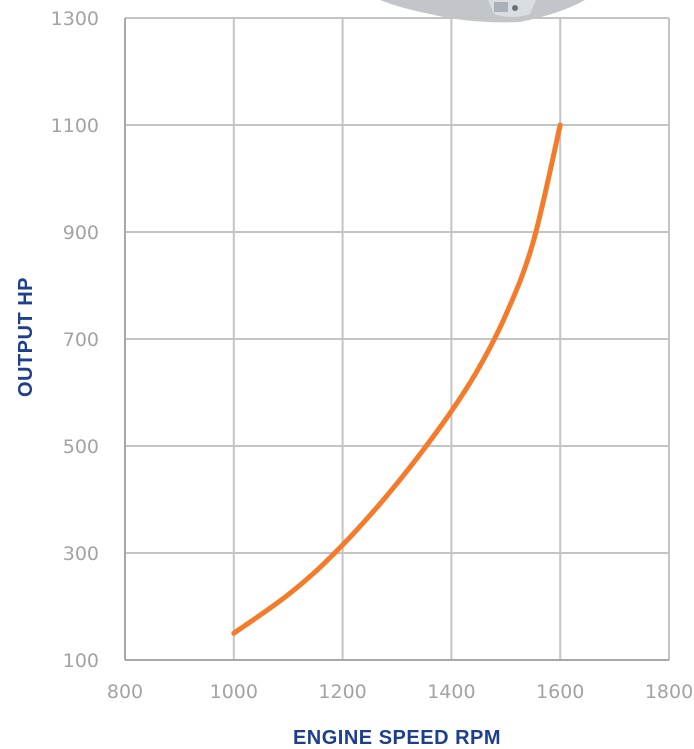 This screenshot has width=694, height=749. I want to click on x-axis-title: ENGINE SPEED RPM, so click(397, 738).